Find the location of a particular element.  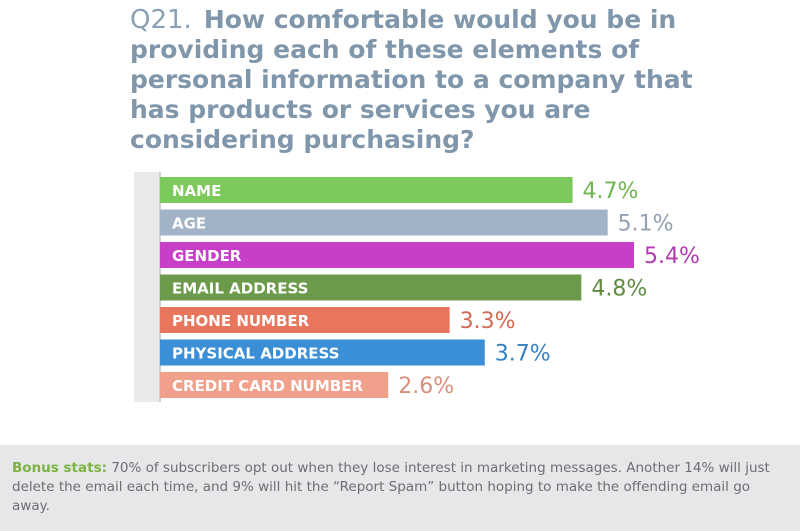

bar-category-label: NAME is located at coordinates (196, 191).